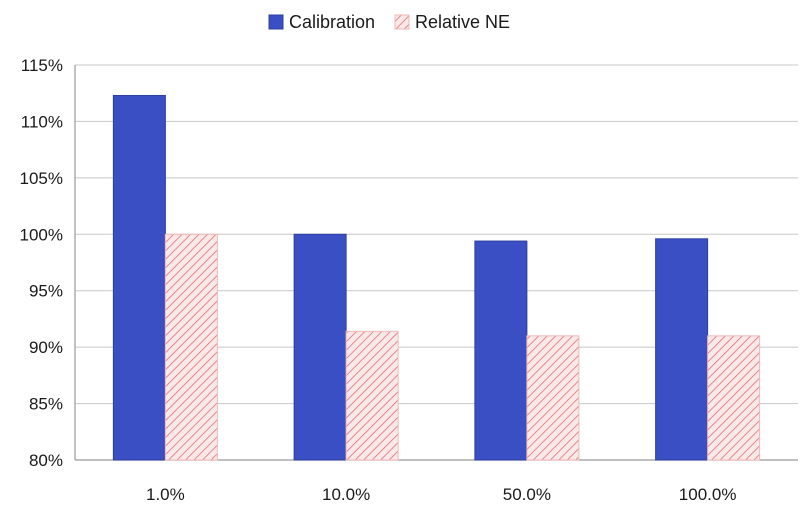  What do you see at coordinates (346, 494) in the screenshot?
I see `x-tick-label: 10.0%` at bounding box center [346, 494].